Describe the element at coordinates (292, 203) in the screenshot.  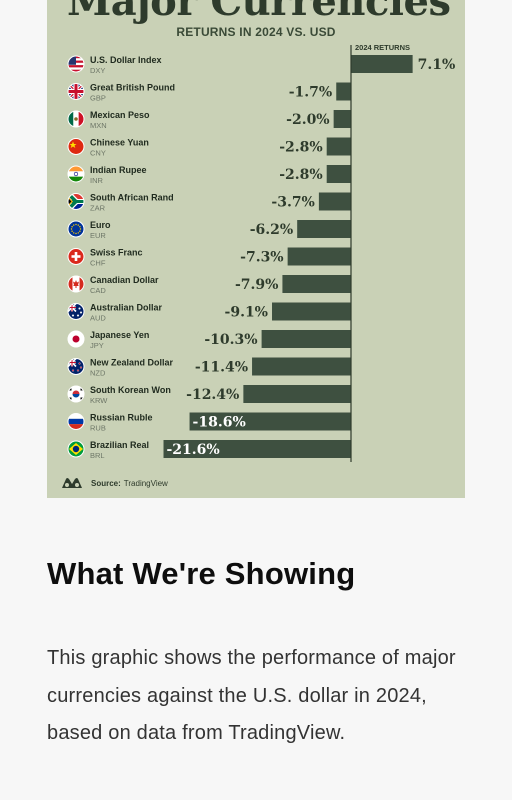
I see `value-label: -3.7%` at that location.